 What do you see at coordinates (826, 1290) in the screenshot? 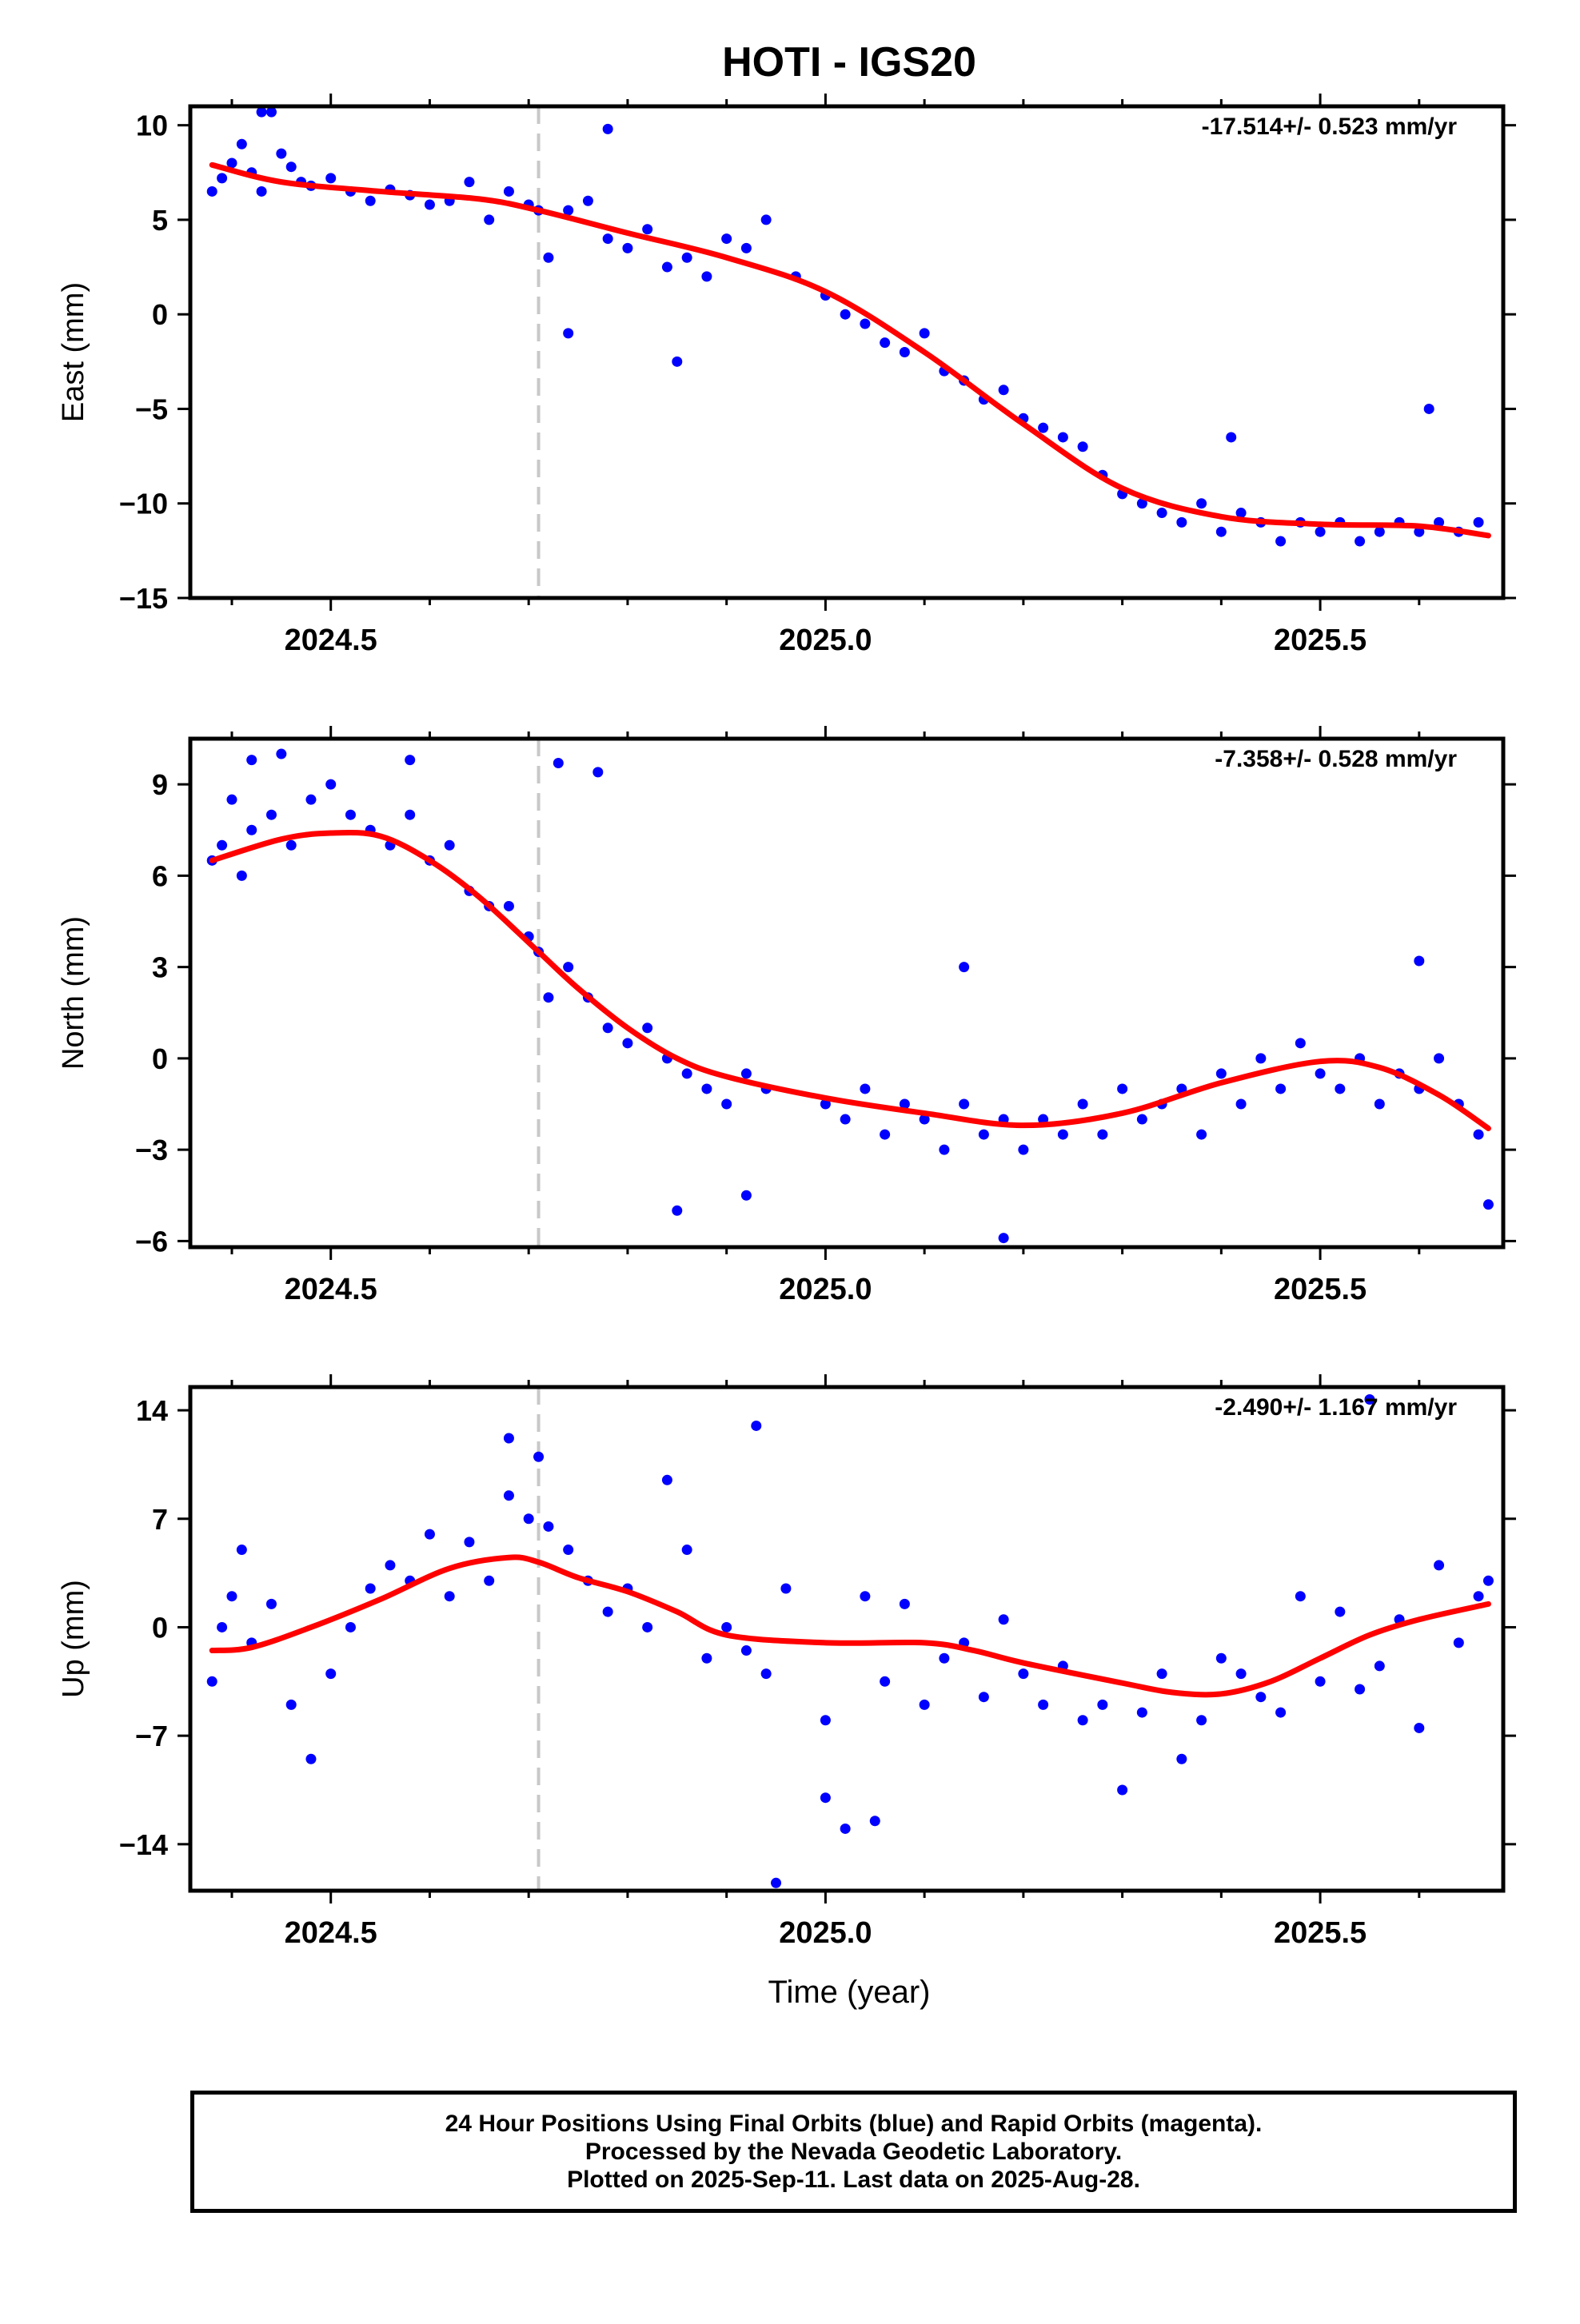
I see `x-tick-label: 2025.0` at bounding box center [826, 1290].